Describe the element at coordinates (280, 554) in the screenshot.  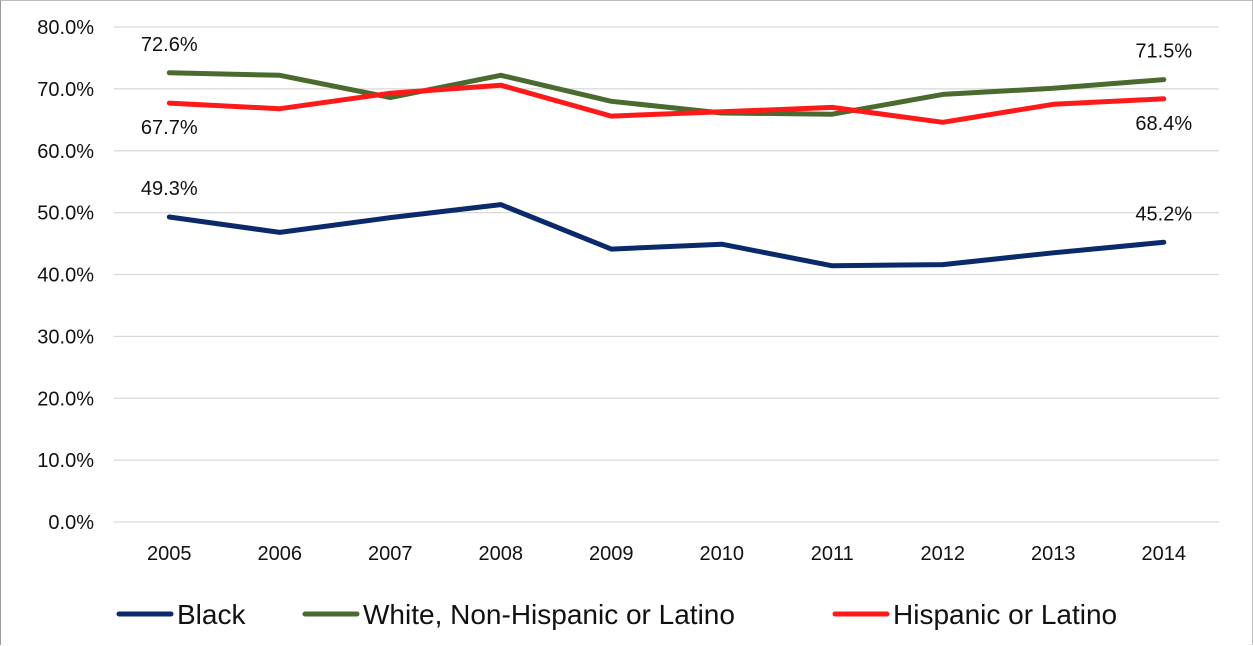
I see `x-tick-label: 2006` at that location.